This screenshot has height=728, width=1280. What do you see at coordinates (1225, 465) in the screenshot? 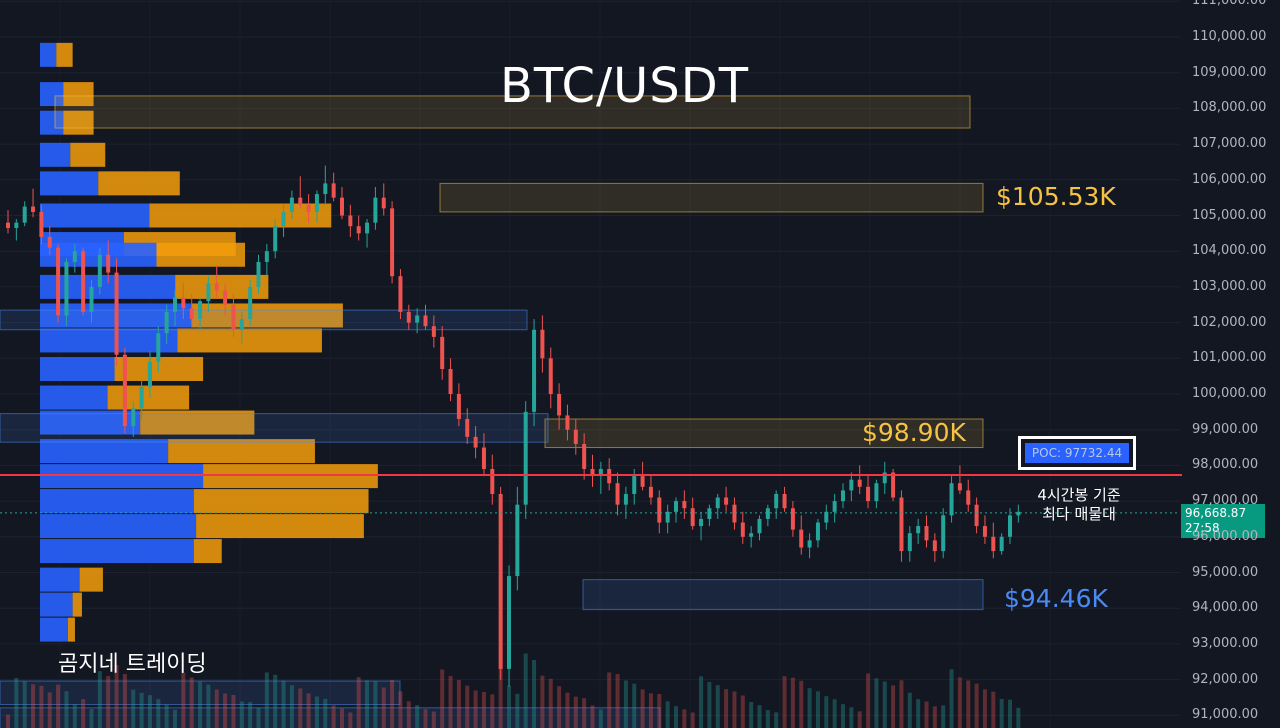
I see `y-tick-label: 98,000.00` at bounding box center [1225, 465].